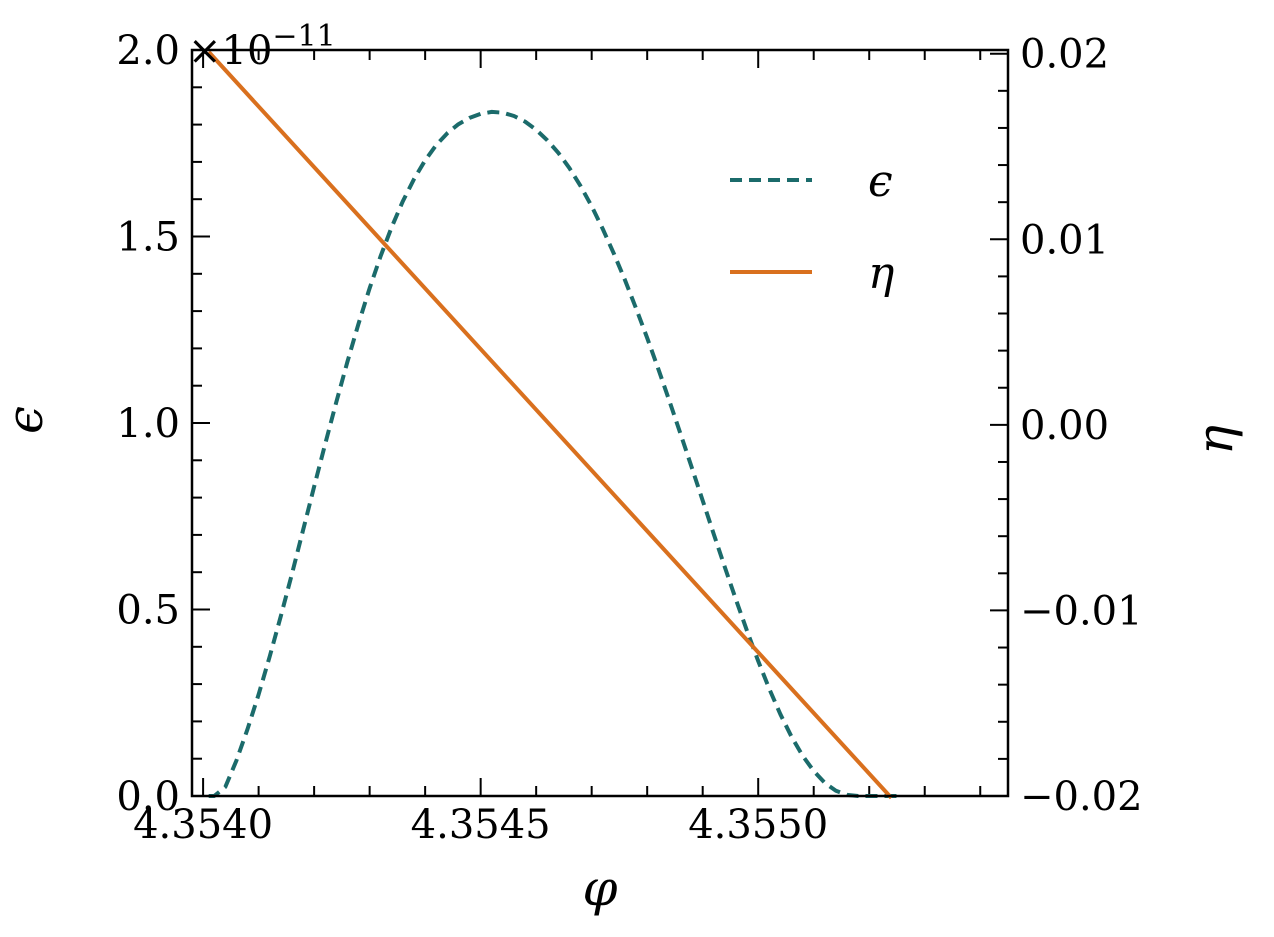 The image size is (1274, 937). Describe the element at coordinates (148, 611) in the screenshot. I see `y-left-tick-label: 0.5` at that location.